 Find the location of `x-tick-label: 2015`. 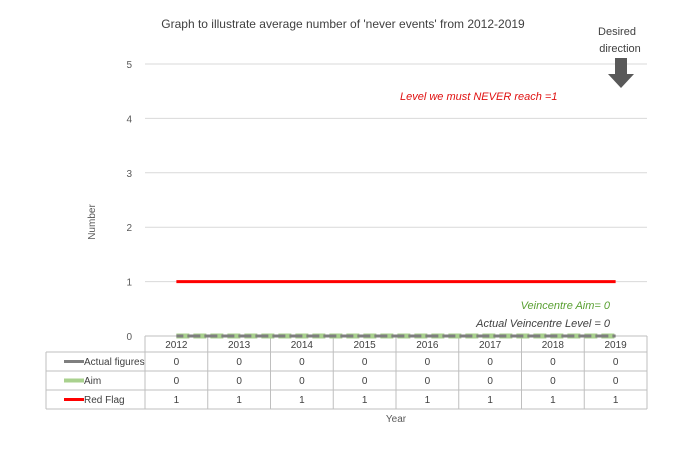

x-tick-label: 2015 is located at coordinates (365, 345).